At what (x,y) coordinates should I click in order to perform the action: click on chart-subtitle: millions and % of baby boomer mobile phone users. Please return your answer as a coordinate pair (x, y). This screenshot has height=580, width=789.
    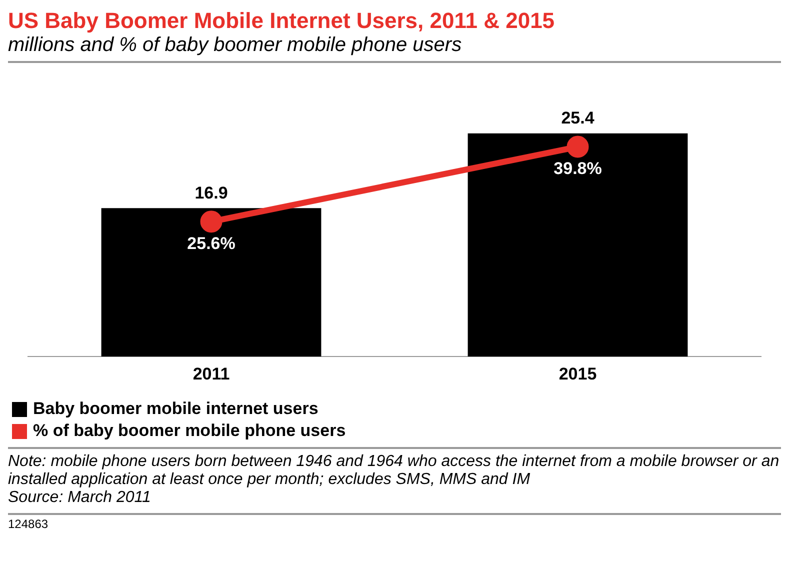
    Looking at the image, I should click on (394, 48).